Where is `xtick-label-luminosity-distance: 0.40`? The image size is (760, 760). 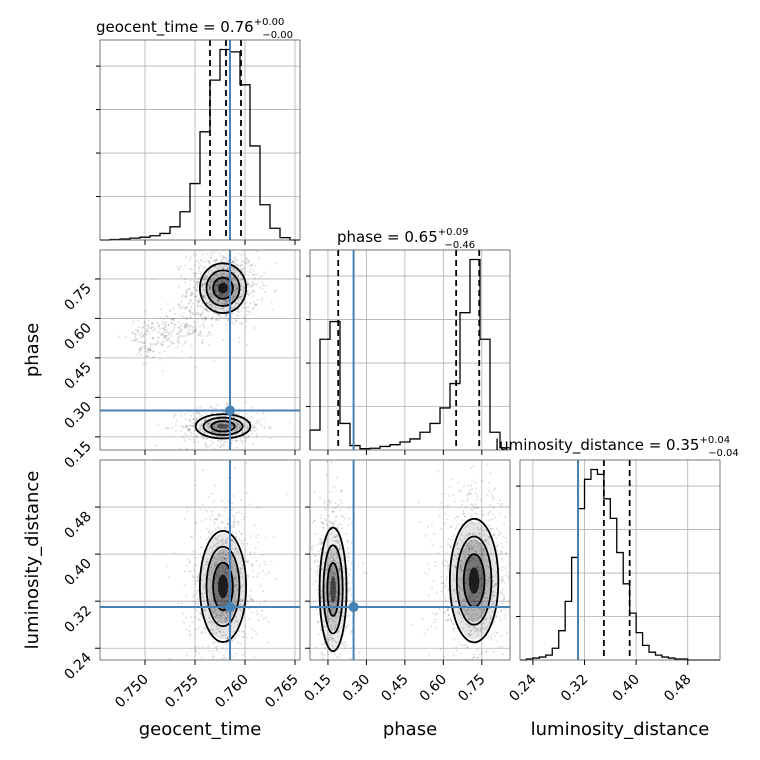 xtick-label-luminosity-distance: 0.40 is located at coordinates (626, 688).